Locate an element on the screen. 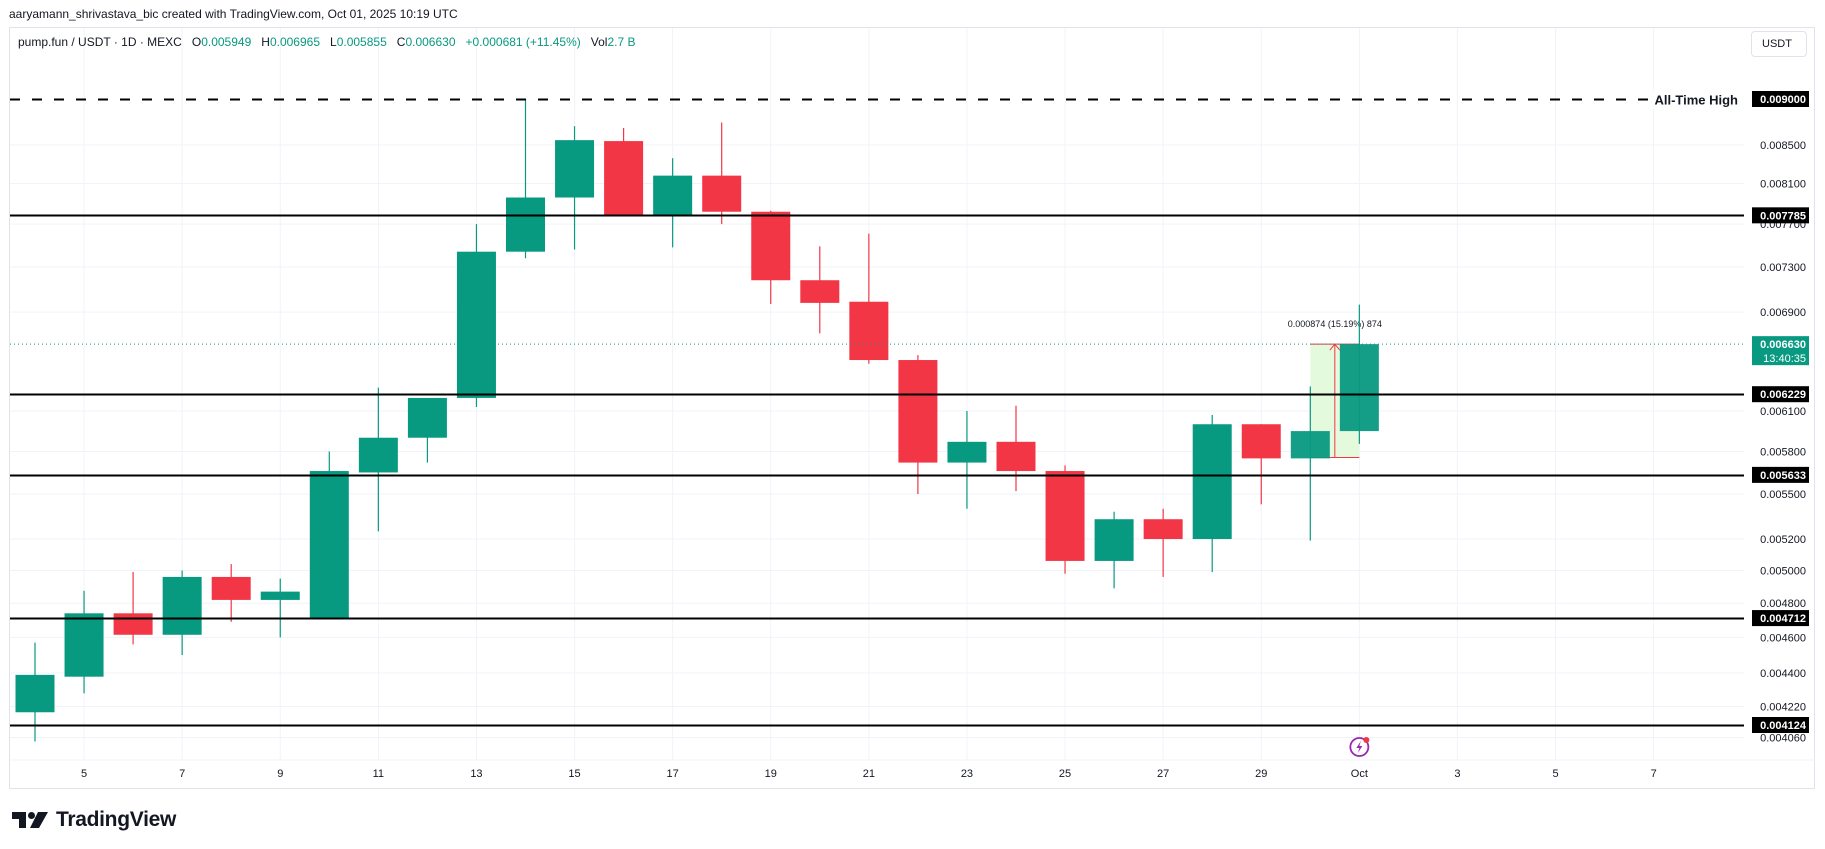  close-value: 0.006630 is located at coordinates (430, 42).